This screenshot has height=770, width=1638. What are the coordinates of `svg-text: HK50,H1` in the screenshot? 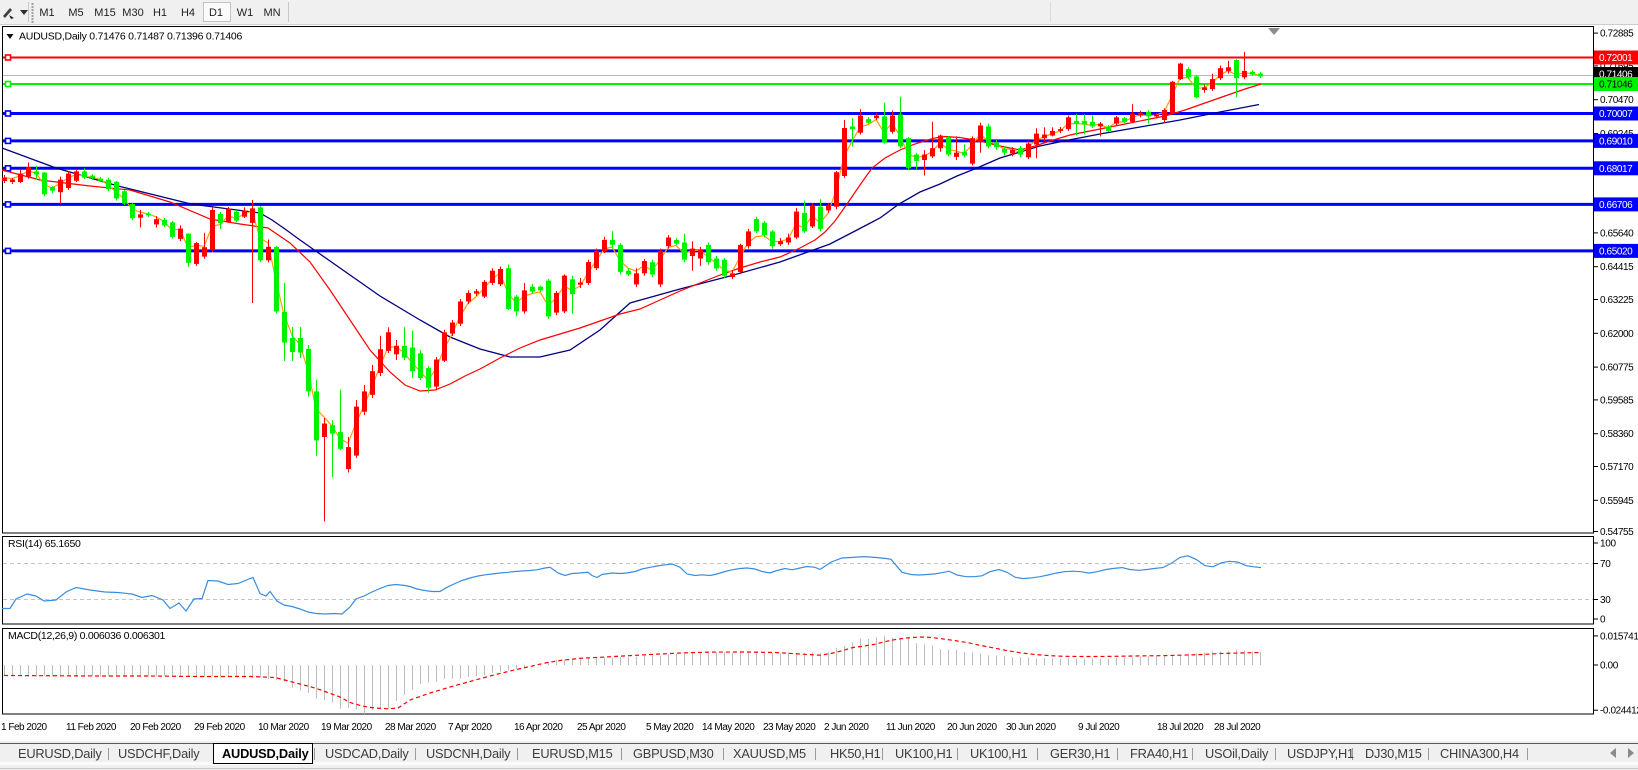 It's located at (855, 753).